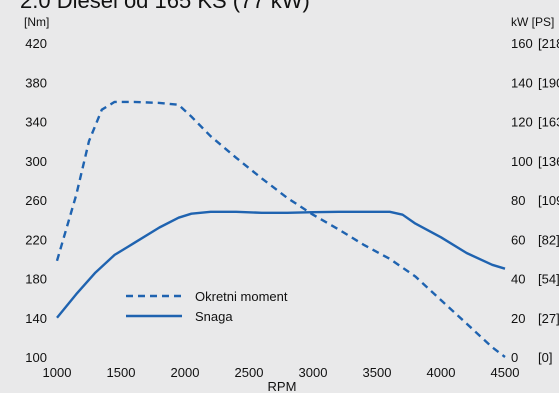 This screenshot has height=393, width=559. Describe the element at coordinates (313, 372) in the screenshot. I see `x-tick-label: 3000` at that location.